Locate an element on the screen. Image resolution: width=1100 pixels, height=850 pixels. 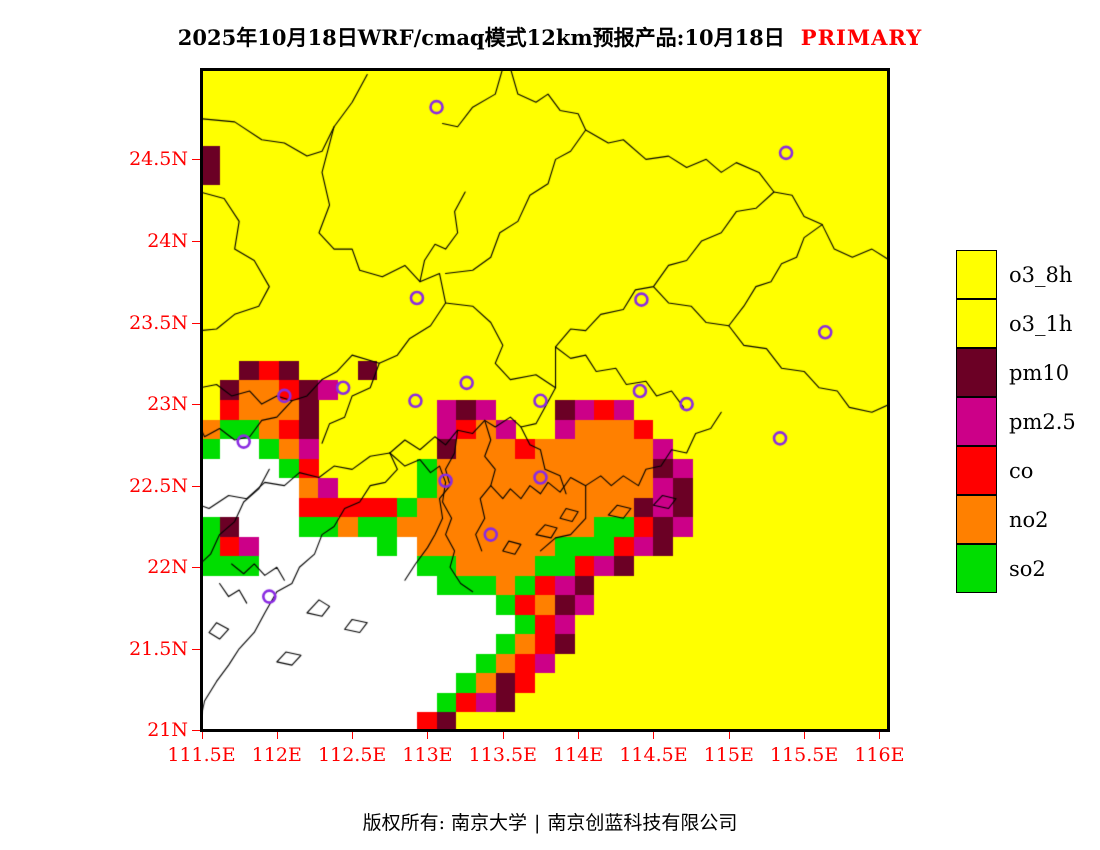
legend-item-co: co is located at coordinates (1016, 470).